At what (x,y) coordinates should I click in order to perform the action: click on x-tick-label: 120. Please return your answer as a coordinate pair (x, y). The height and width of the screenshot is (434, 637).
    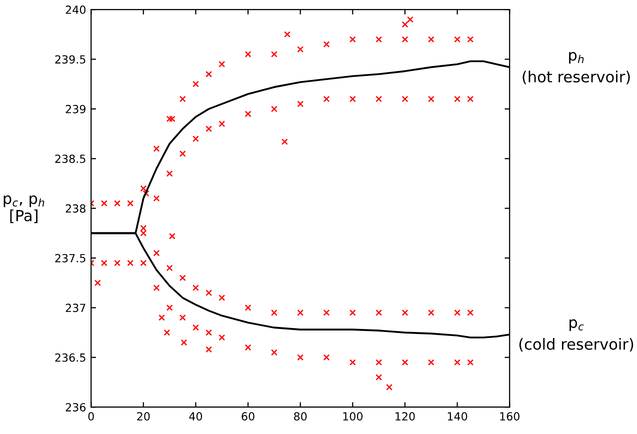
    Looking at the image, I should click on (405, 416).